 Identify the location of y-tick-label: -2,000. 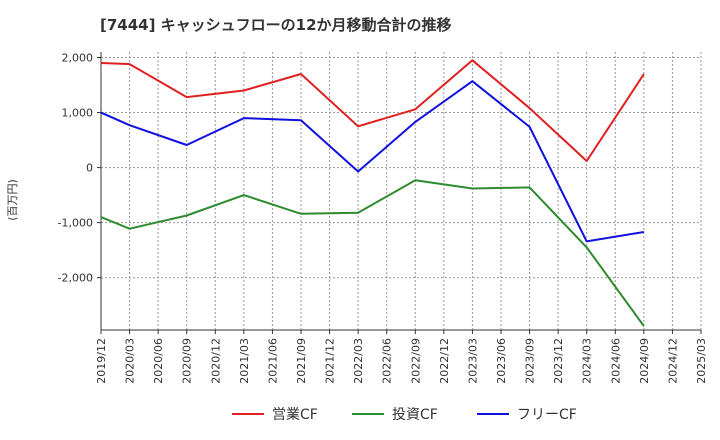
(75, 278).